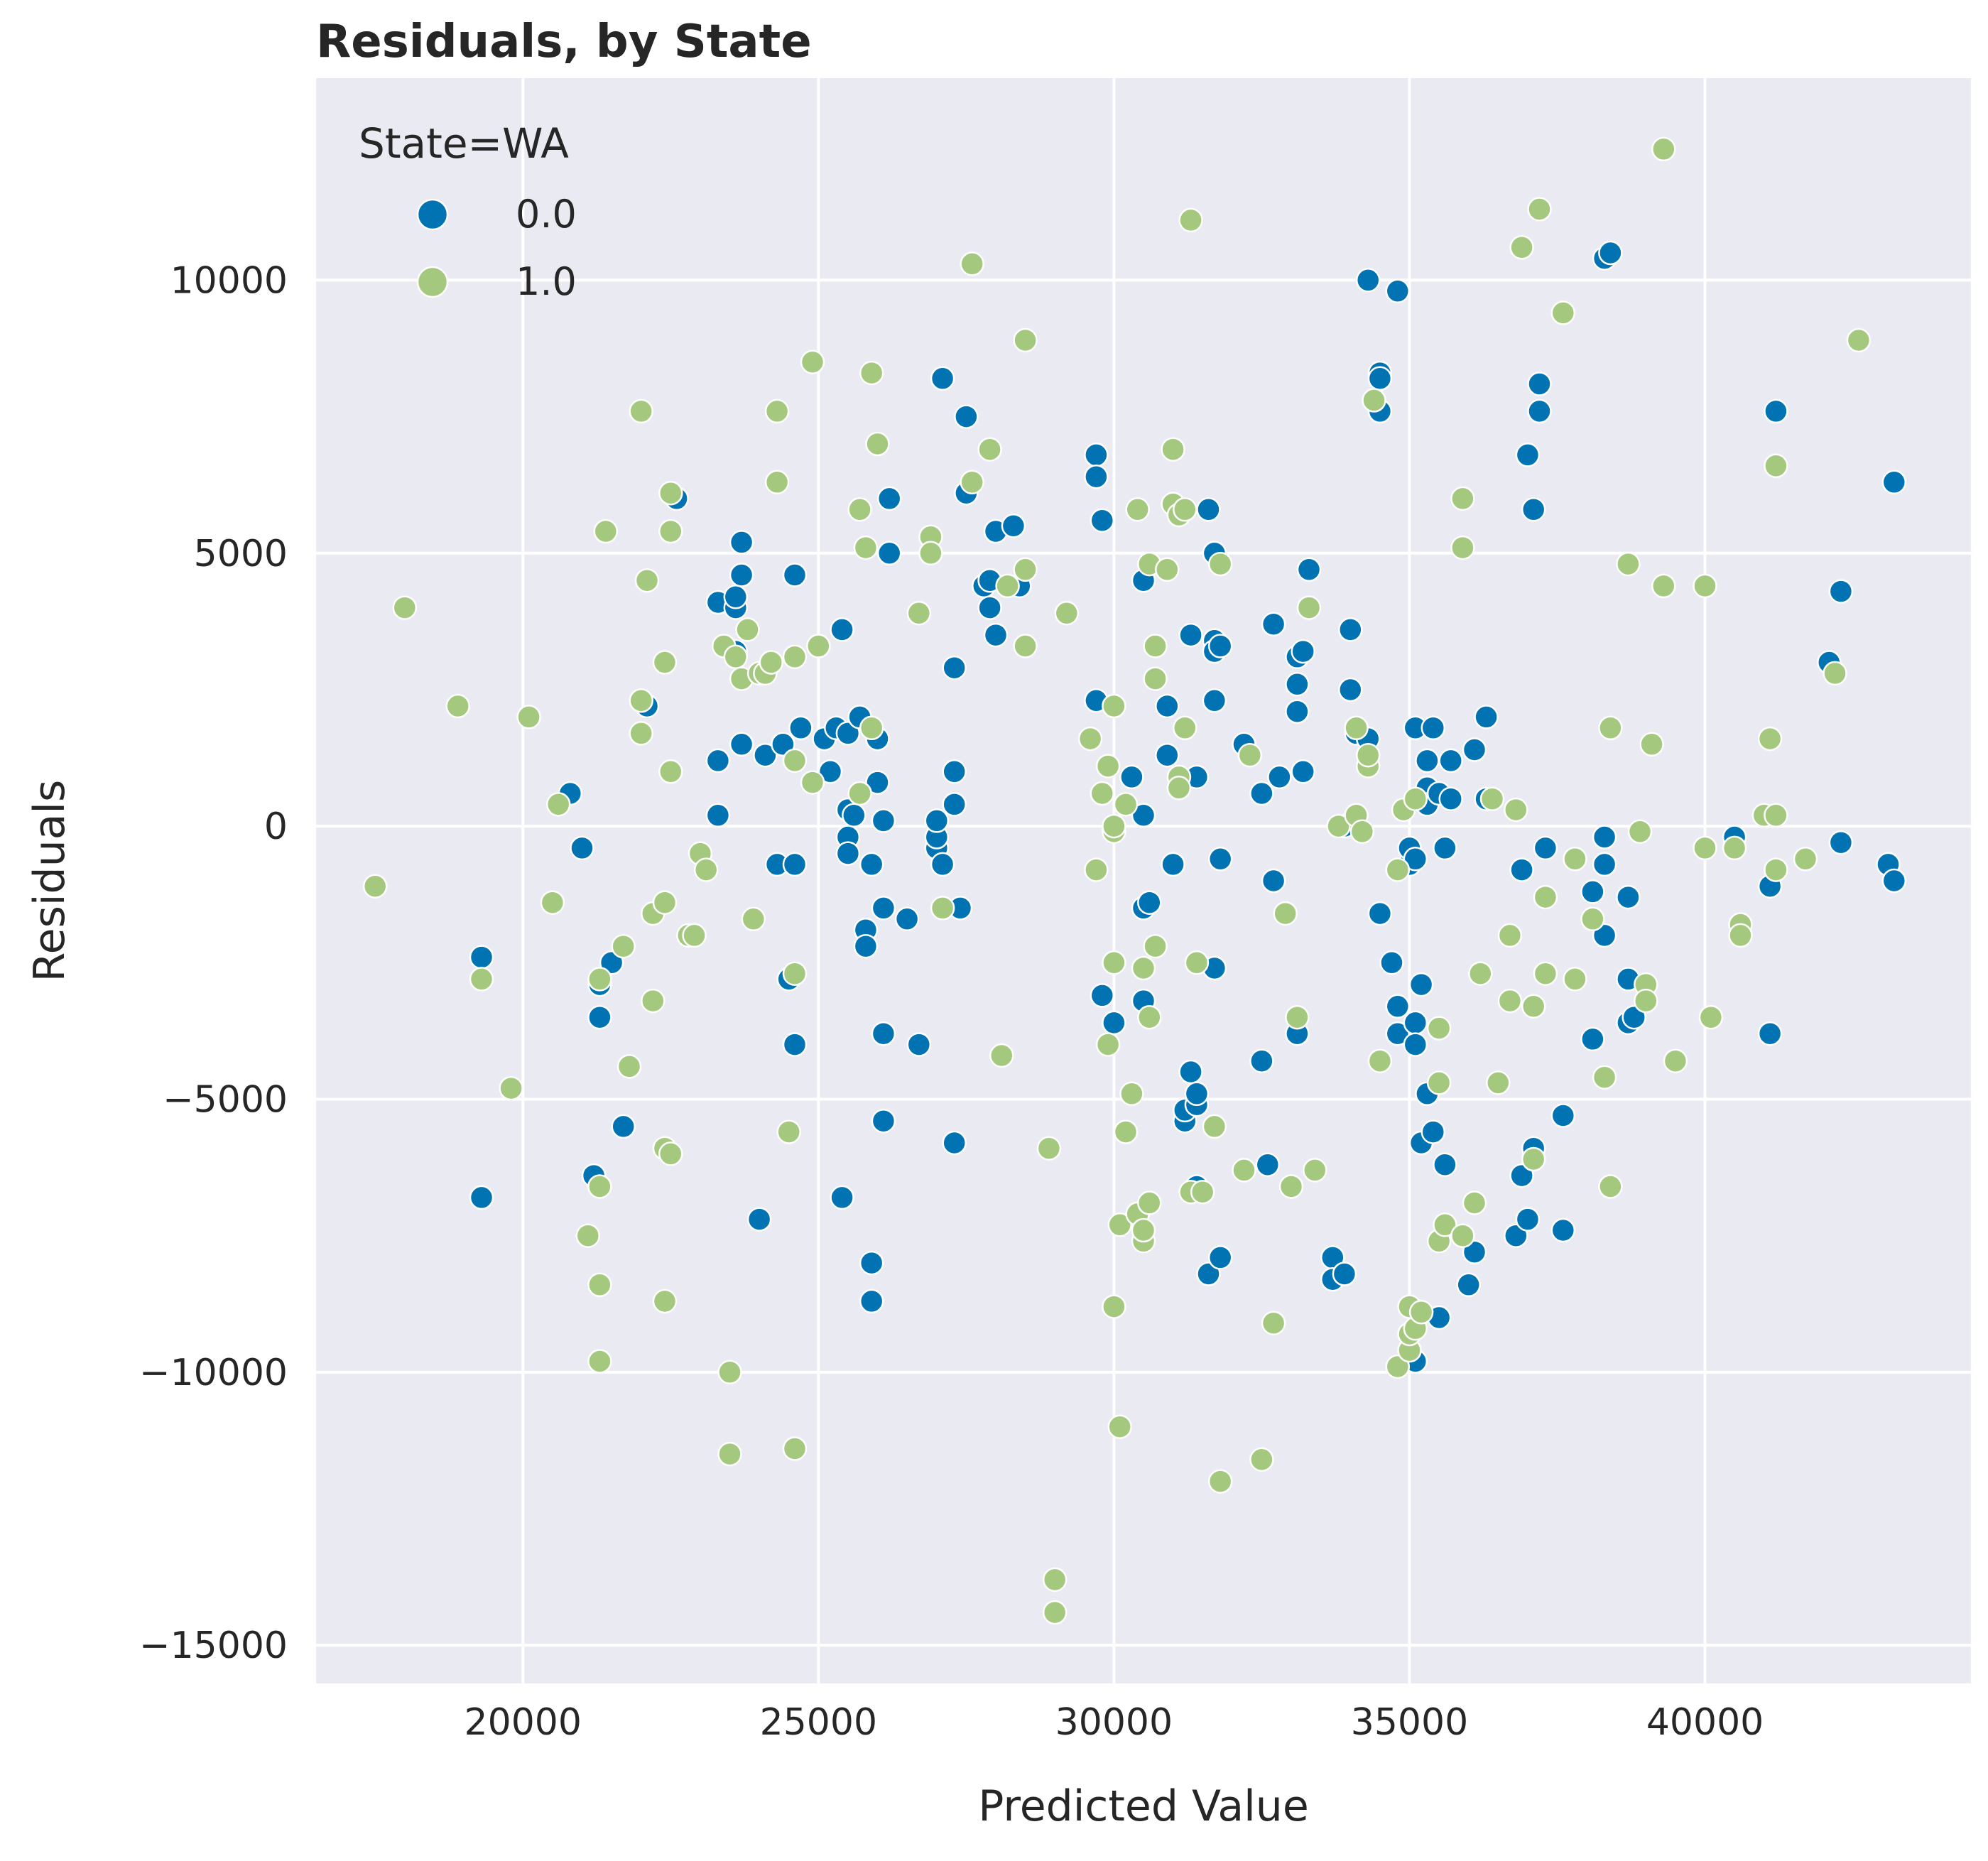 This screenshot has height=1861, width=1988. Describe the element at coordinates (50, 881) in the screenshot. I see `y-axis-label: Residuals` at that location.